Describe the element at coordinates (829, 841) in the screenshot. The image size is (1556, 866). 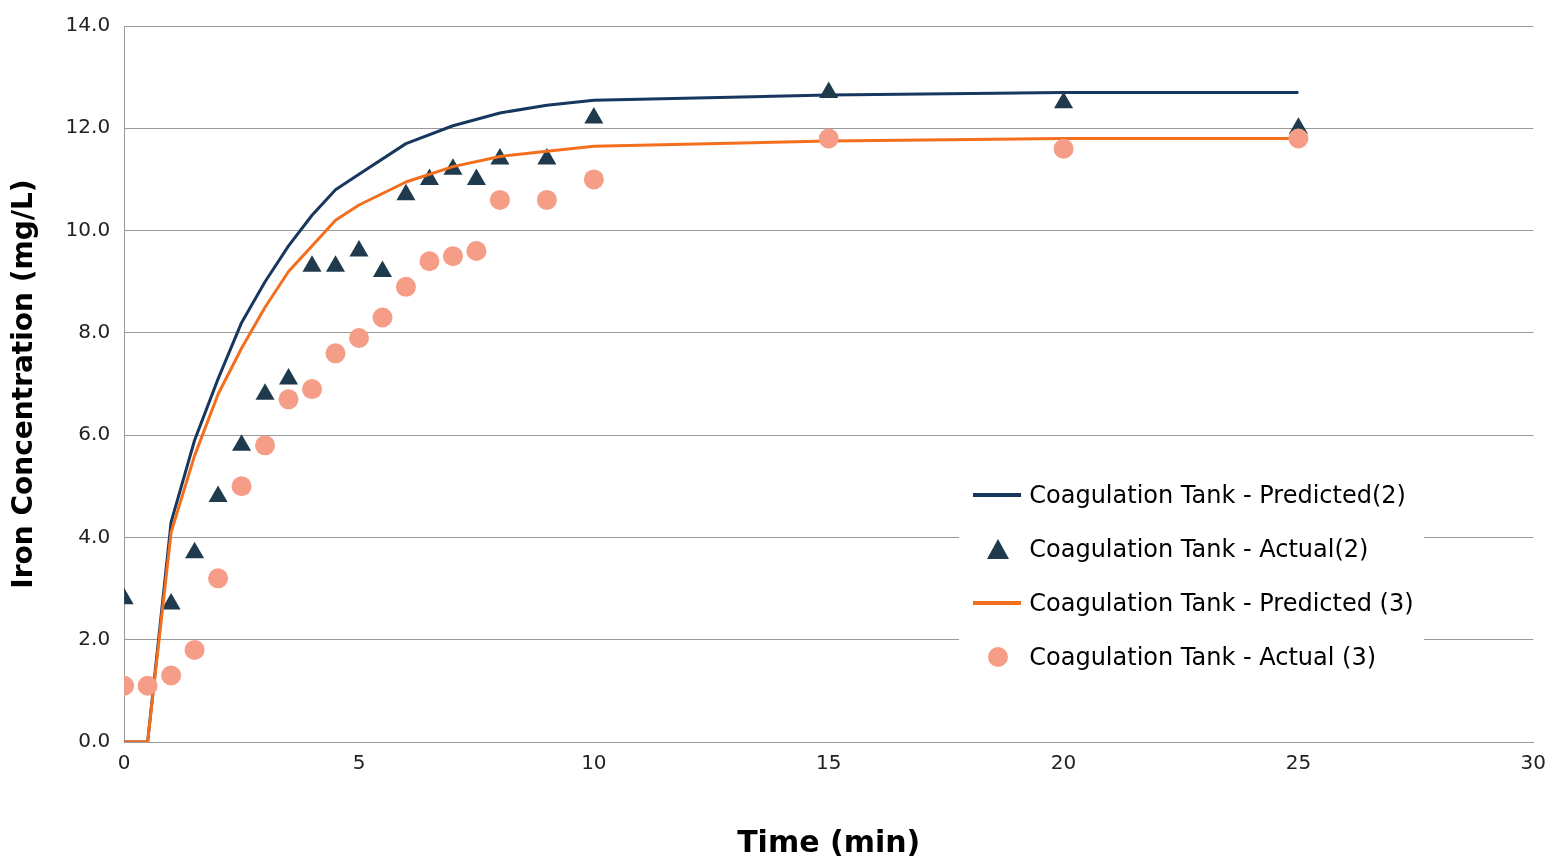
I see `x-axis-title: Time (min)` at that location.